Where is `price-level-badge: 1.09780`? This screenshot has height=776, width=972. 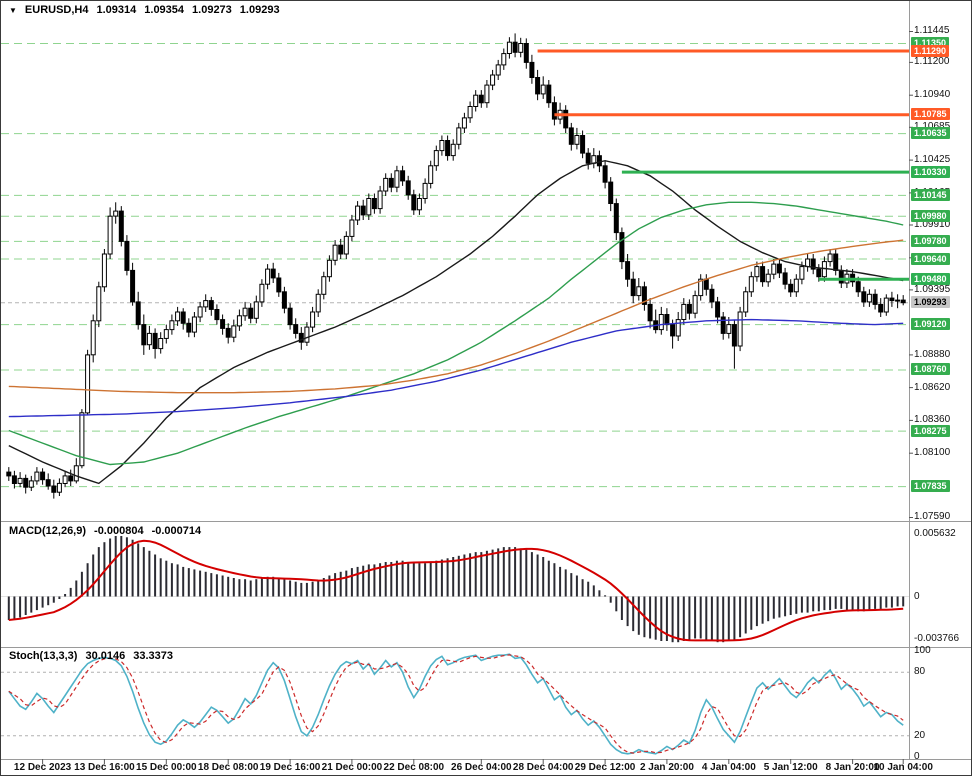 price-level-badge: 1.09780 is located at coordinates (930, 240).